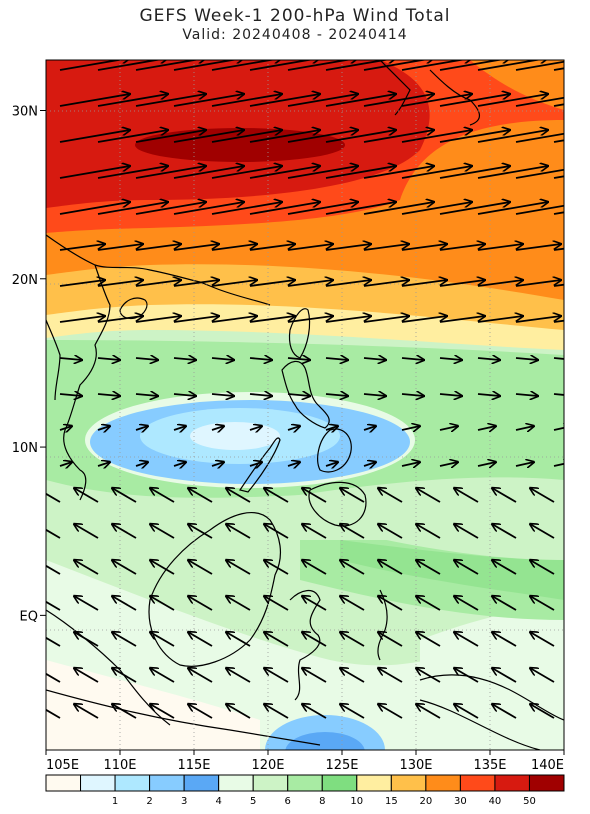 The width and height of the screenshot is (590, 814). What do you see at coordinates (460, 801) in the screenshot?
I see `colorbar-label: 30` at bounding box center [460, 801].